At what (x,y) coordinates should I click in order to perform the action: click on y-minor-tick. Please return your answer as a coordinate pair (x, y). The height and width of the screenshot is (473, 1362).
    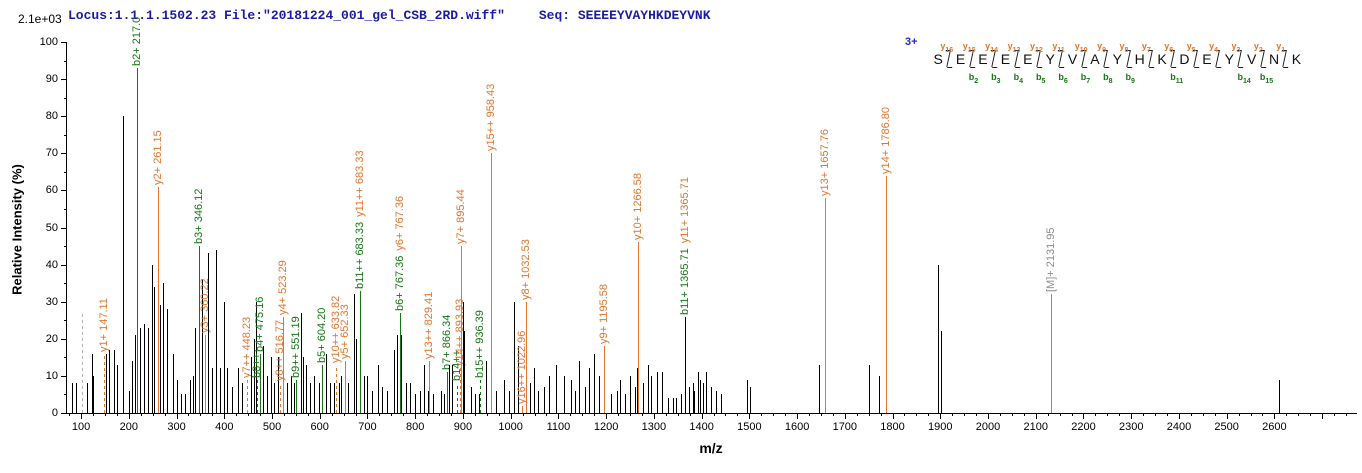
    Looking at the image, I should click on (65, 358).